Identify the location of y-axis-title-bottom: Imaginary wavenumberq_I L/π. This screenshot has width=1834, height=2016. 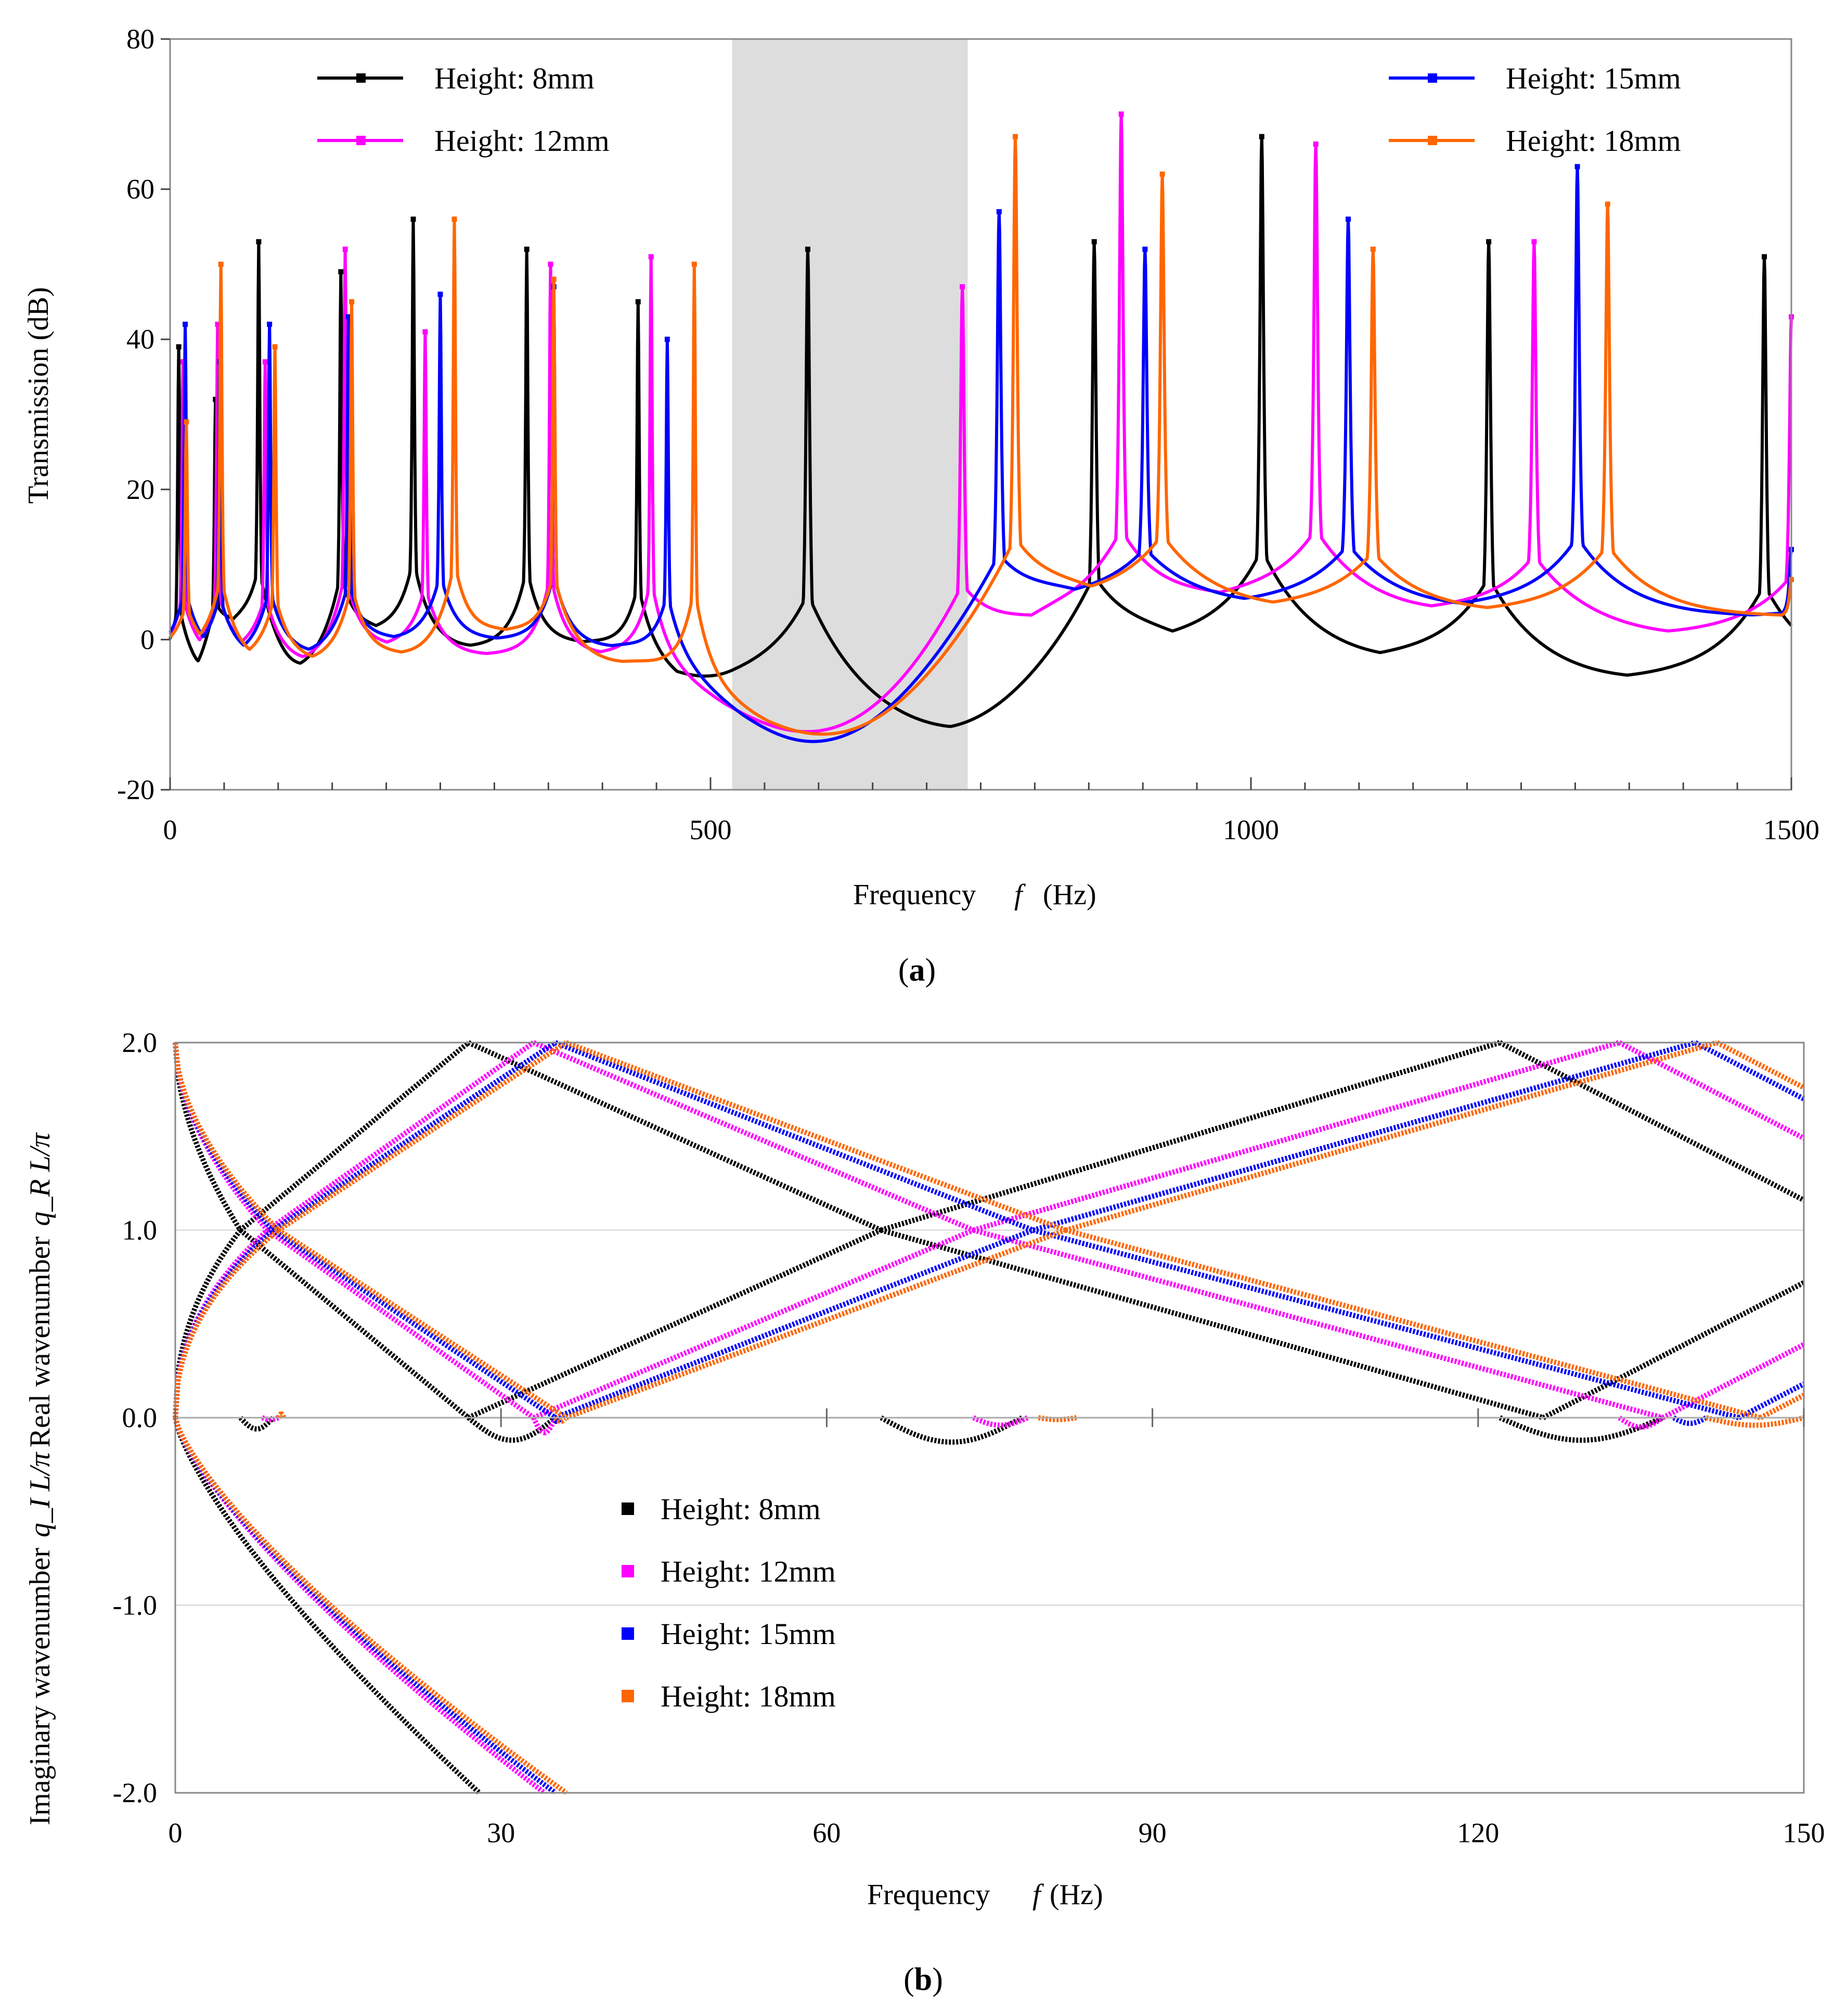
(40, 1639).